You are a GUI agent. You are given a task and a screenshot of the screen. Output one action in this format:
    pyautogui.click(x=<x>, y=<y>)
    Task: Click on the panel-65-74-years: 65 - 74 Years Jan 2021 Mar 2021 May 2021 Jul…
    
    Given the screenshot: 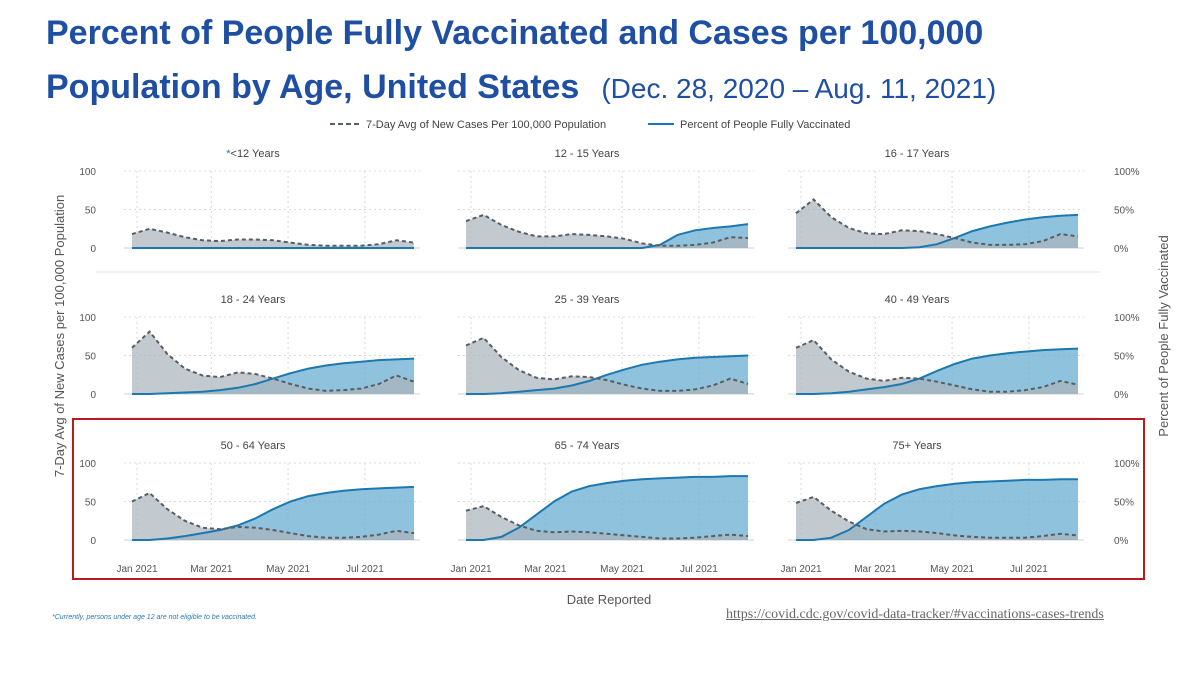 What is the action you would take?
    pyautogui.click(x=602, y=507)
    